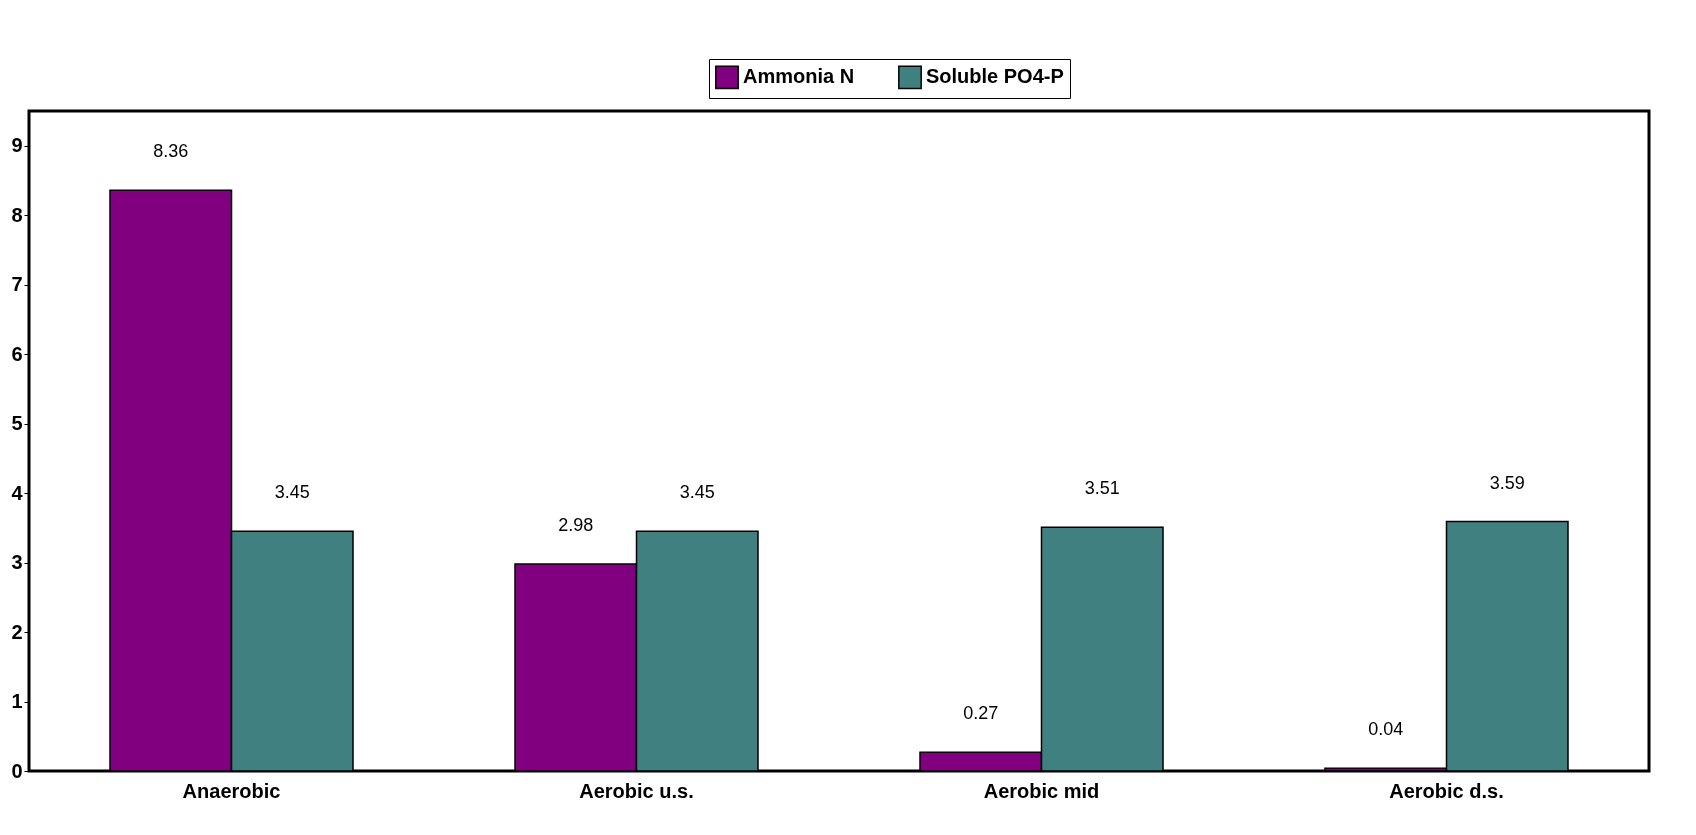  What do you see at coordinates (576, 524) in the screenshot?
I see `data-label: 2.98` at bounding box center [576, 524].